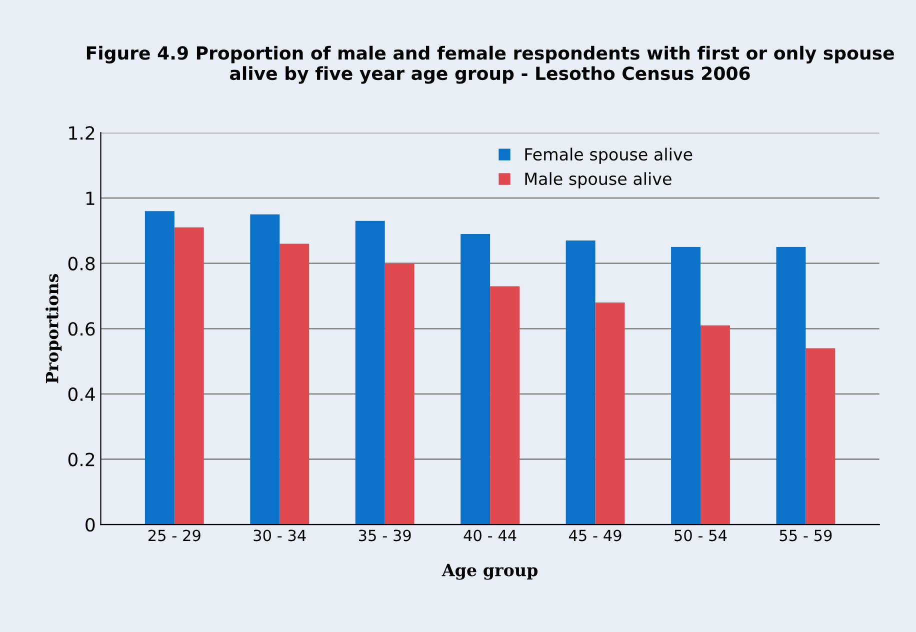 The image size is (916, 632). Describe the element at coordinates (81, 263) in the screenshot. I see `y-tick-label: 0.8` at that location.